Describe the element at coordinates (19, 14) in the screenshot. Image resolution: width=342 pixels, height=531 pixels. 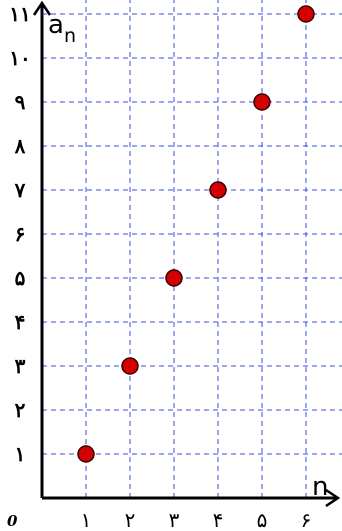
I see `y-tick-label: ۱۱` at that location.